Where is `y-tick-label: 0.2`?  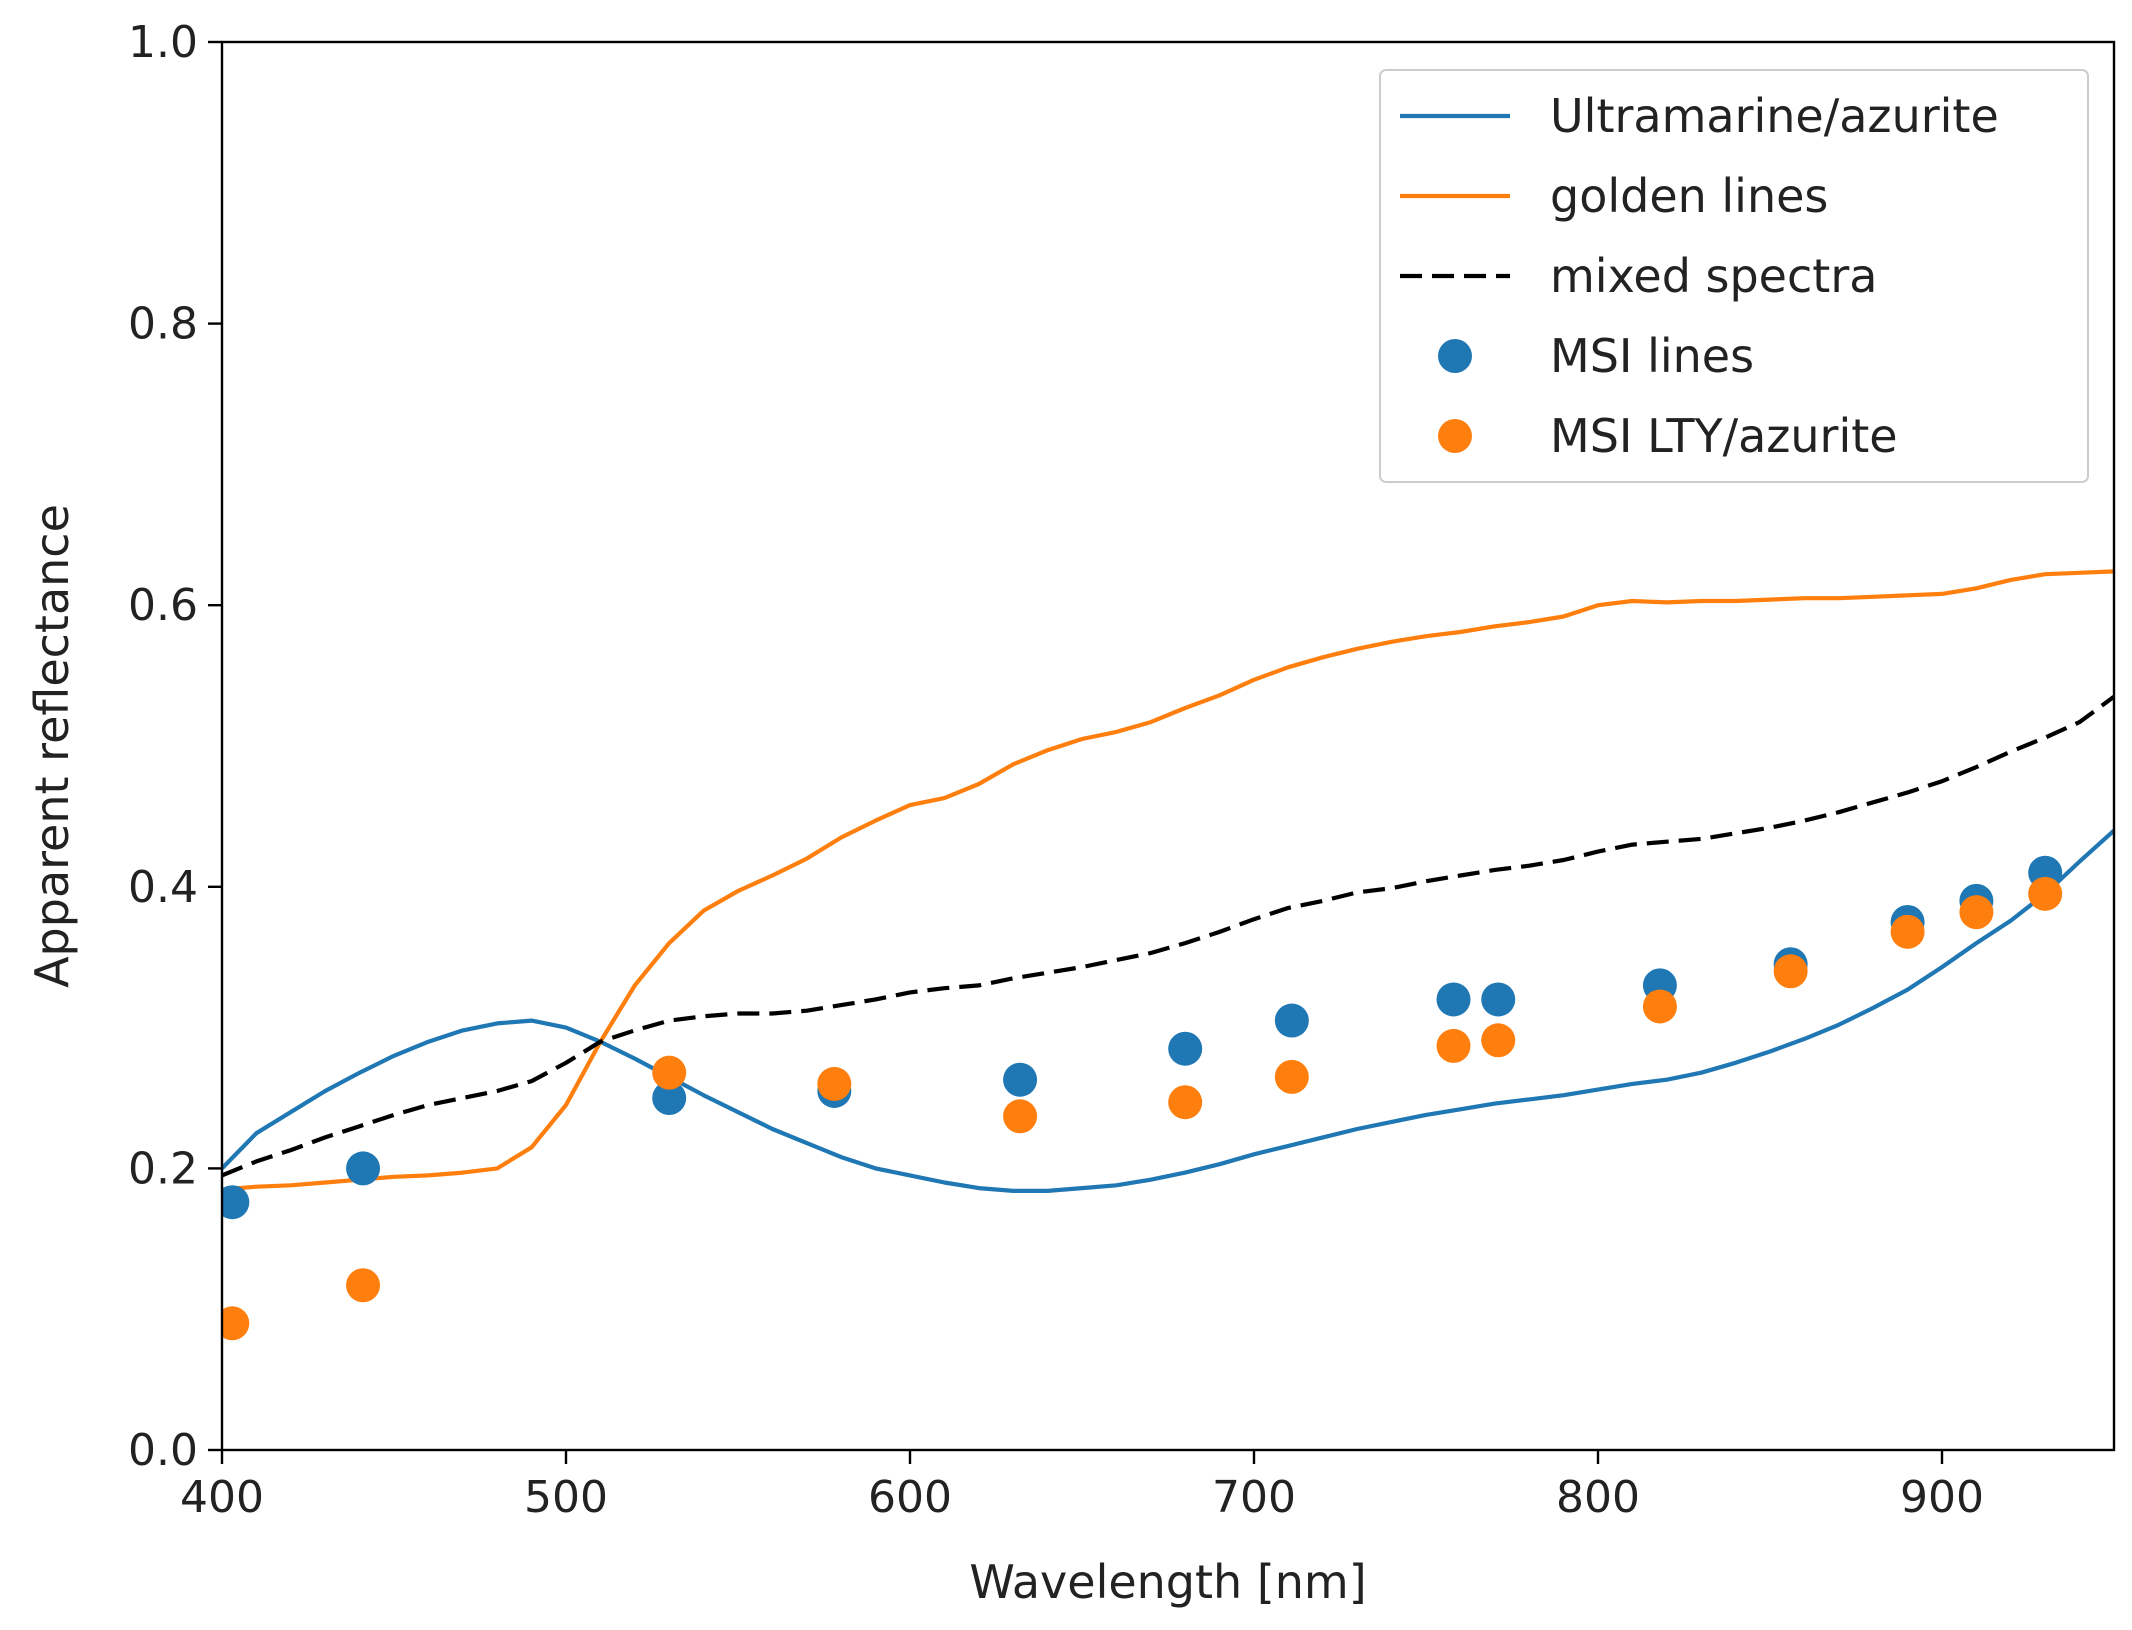
y-tick-label: 0.2 is located at coordinates (163, 1168).